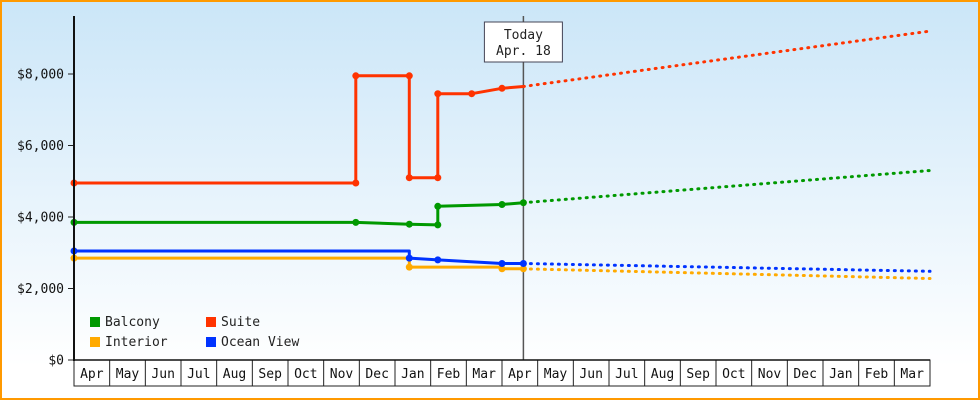 Image resolution: width=980 pixels, height=400 pixels. I want to click on legend-item-suite: Suite, so click(252, 322).